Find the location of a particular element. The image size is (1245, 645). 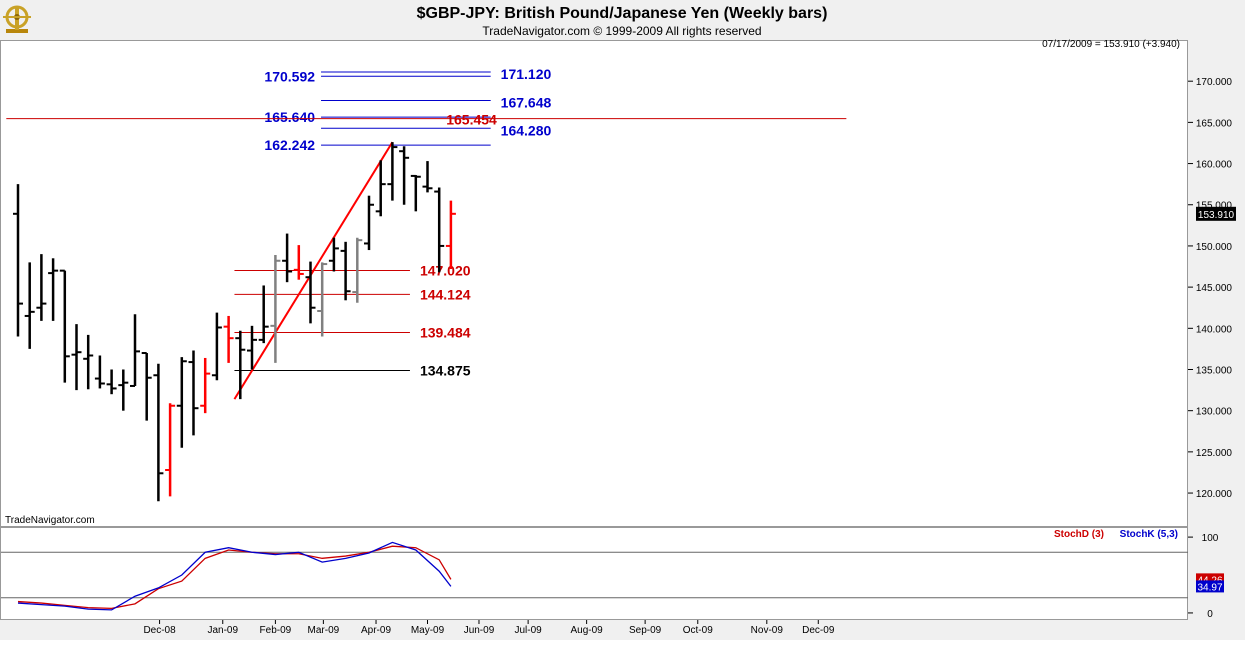

level-label: 167.648 is located at coordinates (526, 103).